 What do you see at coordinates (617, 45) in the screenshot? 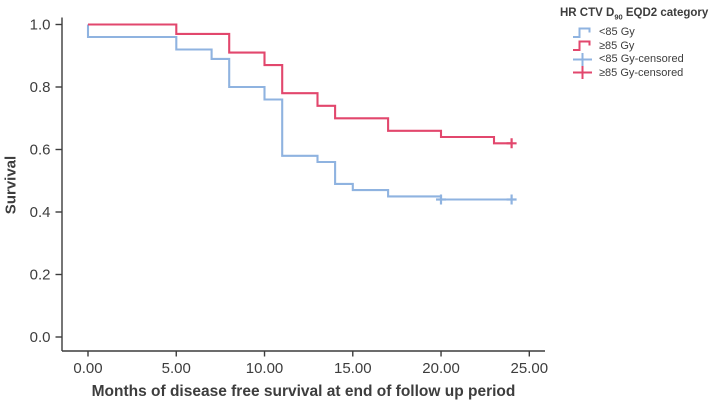
I see `legend-entry-label: ≥85 Gy` at bounding box center [617, 45].